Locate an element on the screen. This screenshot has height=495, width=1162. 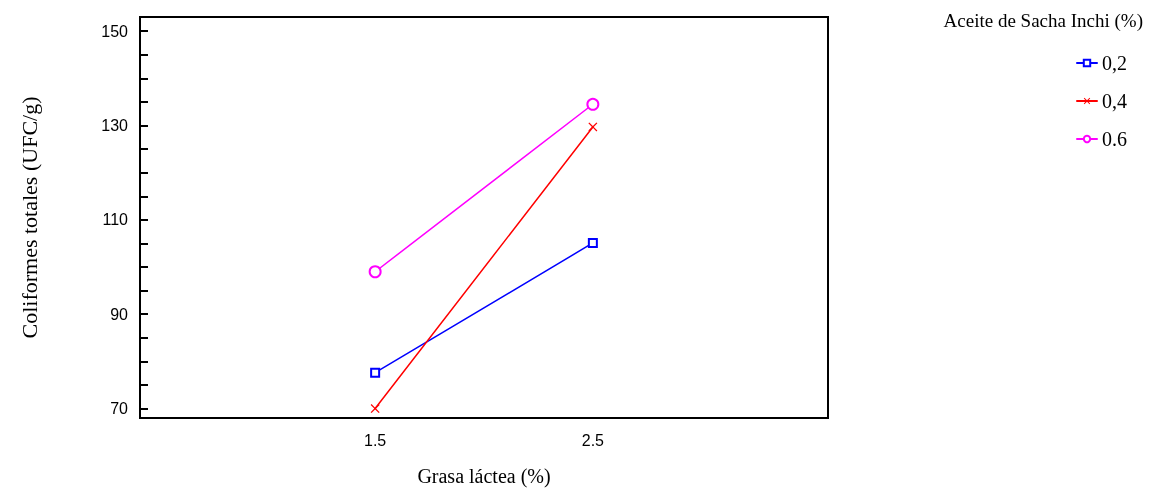
x-tick-label: 2.5 is located at coordinates (593, 440).